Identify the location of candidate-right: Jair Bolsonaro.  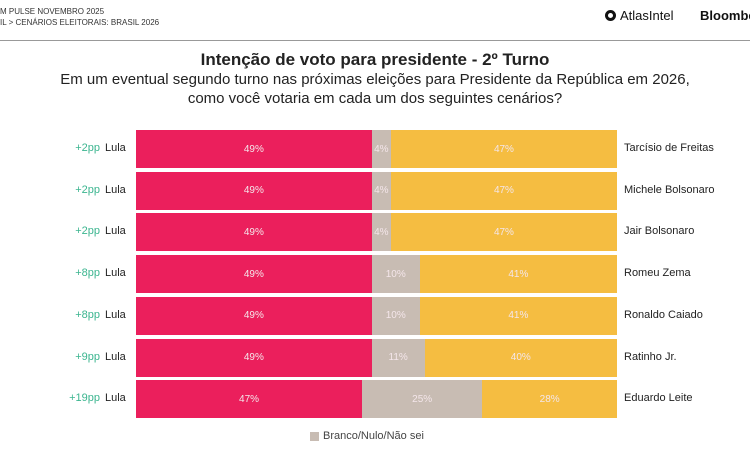
(659, 231).